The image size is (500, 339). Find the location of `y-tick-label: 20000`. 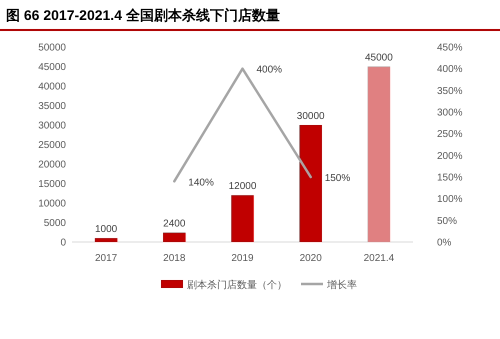

y-tick-label: 20000 is located at coordinates (52, 165).